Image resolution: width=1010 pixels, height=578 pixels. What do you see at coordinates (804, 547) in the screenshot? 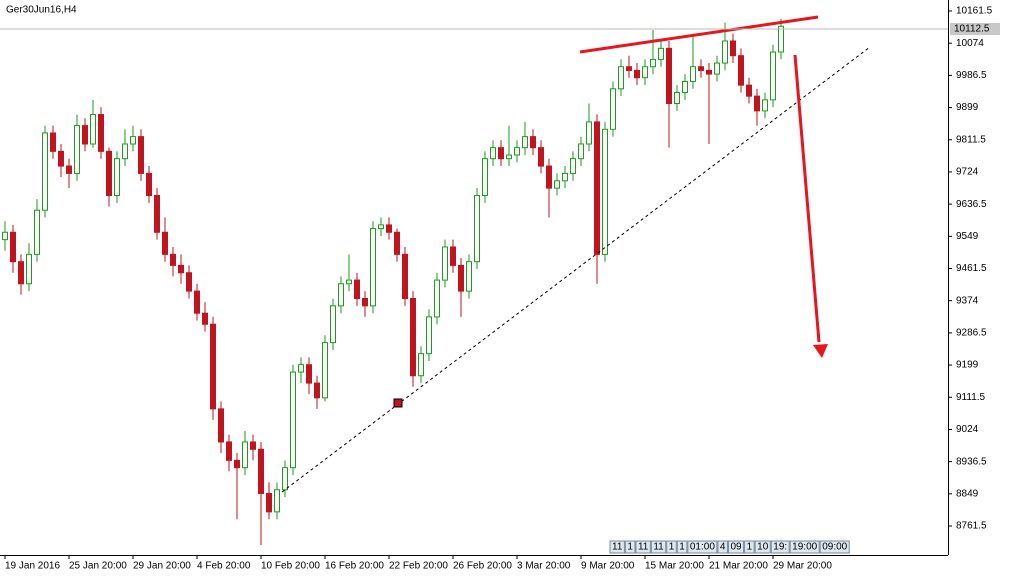
I see `scroll-label: 19:00` at bounding box center [804, 547].